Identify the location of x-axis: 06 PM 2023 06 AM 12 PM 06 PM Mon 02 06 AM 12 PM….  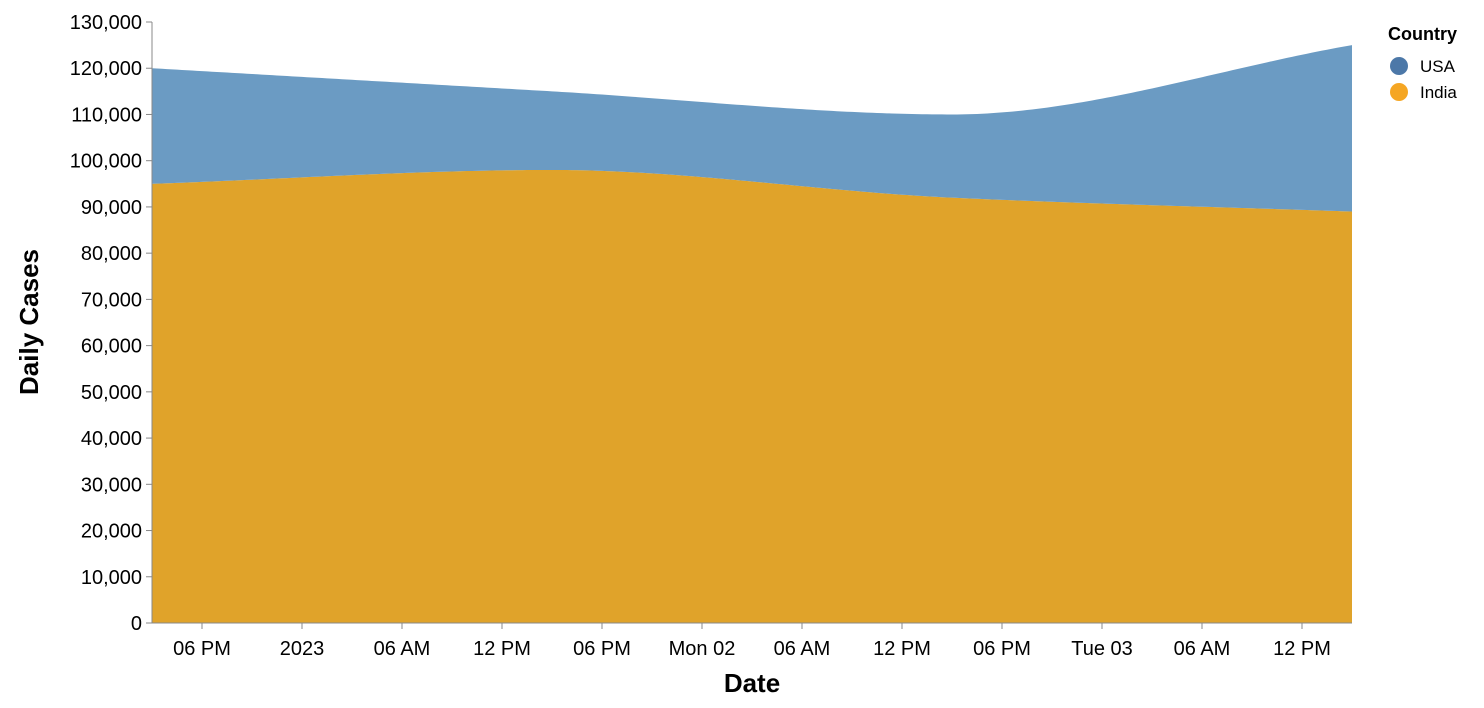
(752, 641).